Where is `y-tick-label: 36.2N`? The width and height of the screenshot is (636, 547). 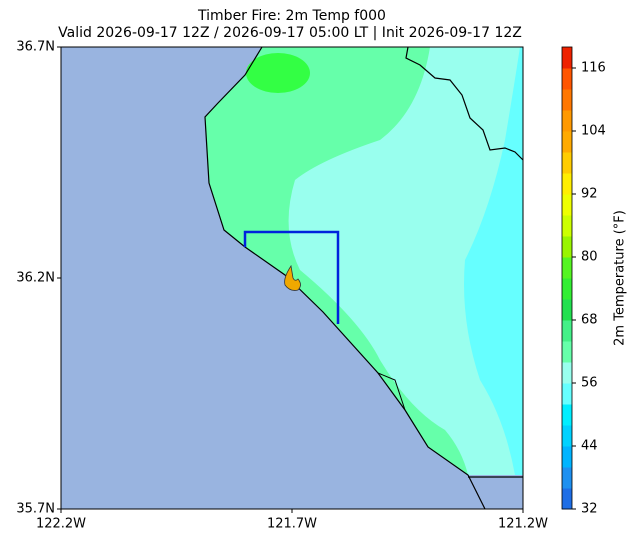 y-tick-label: 36.2N is located at coordinates (35, 278).